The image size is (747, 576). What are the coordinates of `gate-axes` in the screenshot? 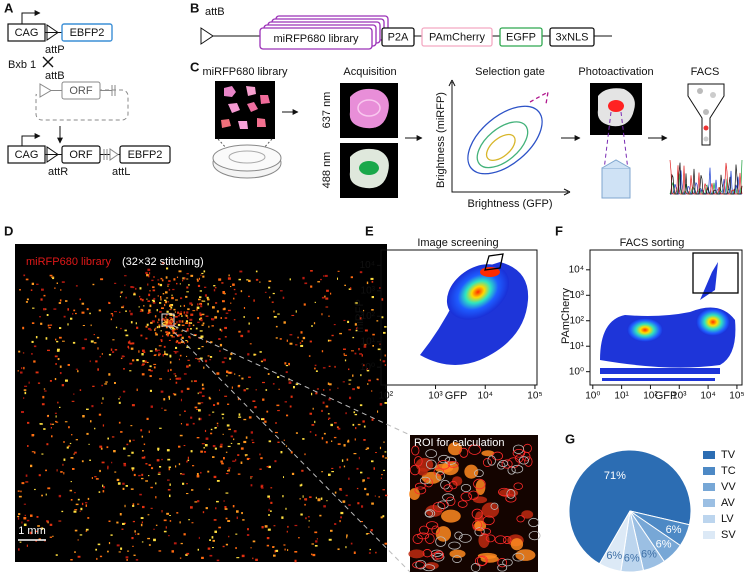 It's located at (509, 137).